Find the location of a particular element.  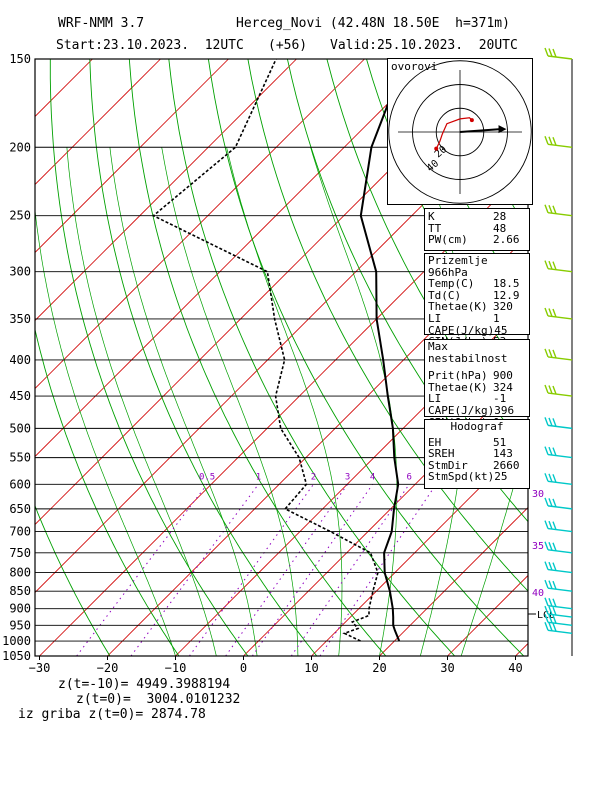

footer-line-1: z(t=-10)= 4949.3988194 is located at coordinates (144, 684).